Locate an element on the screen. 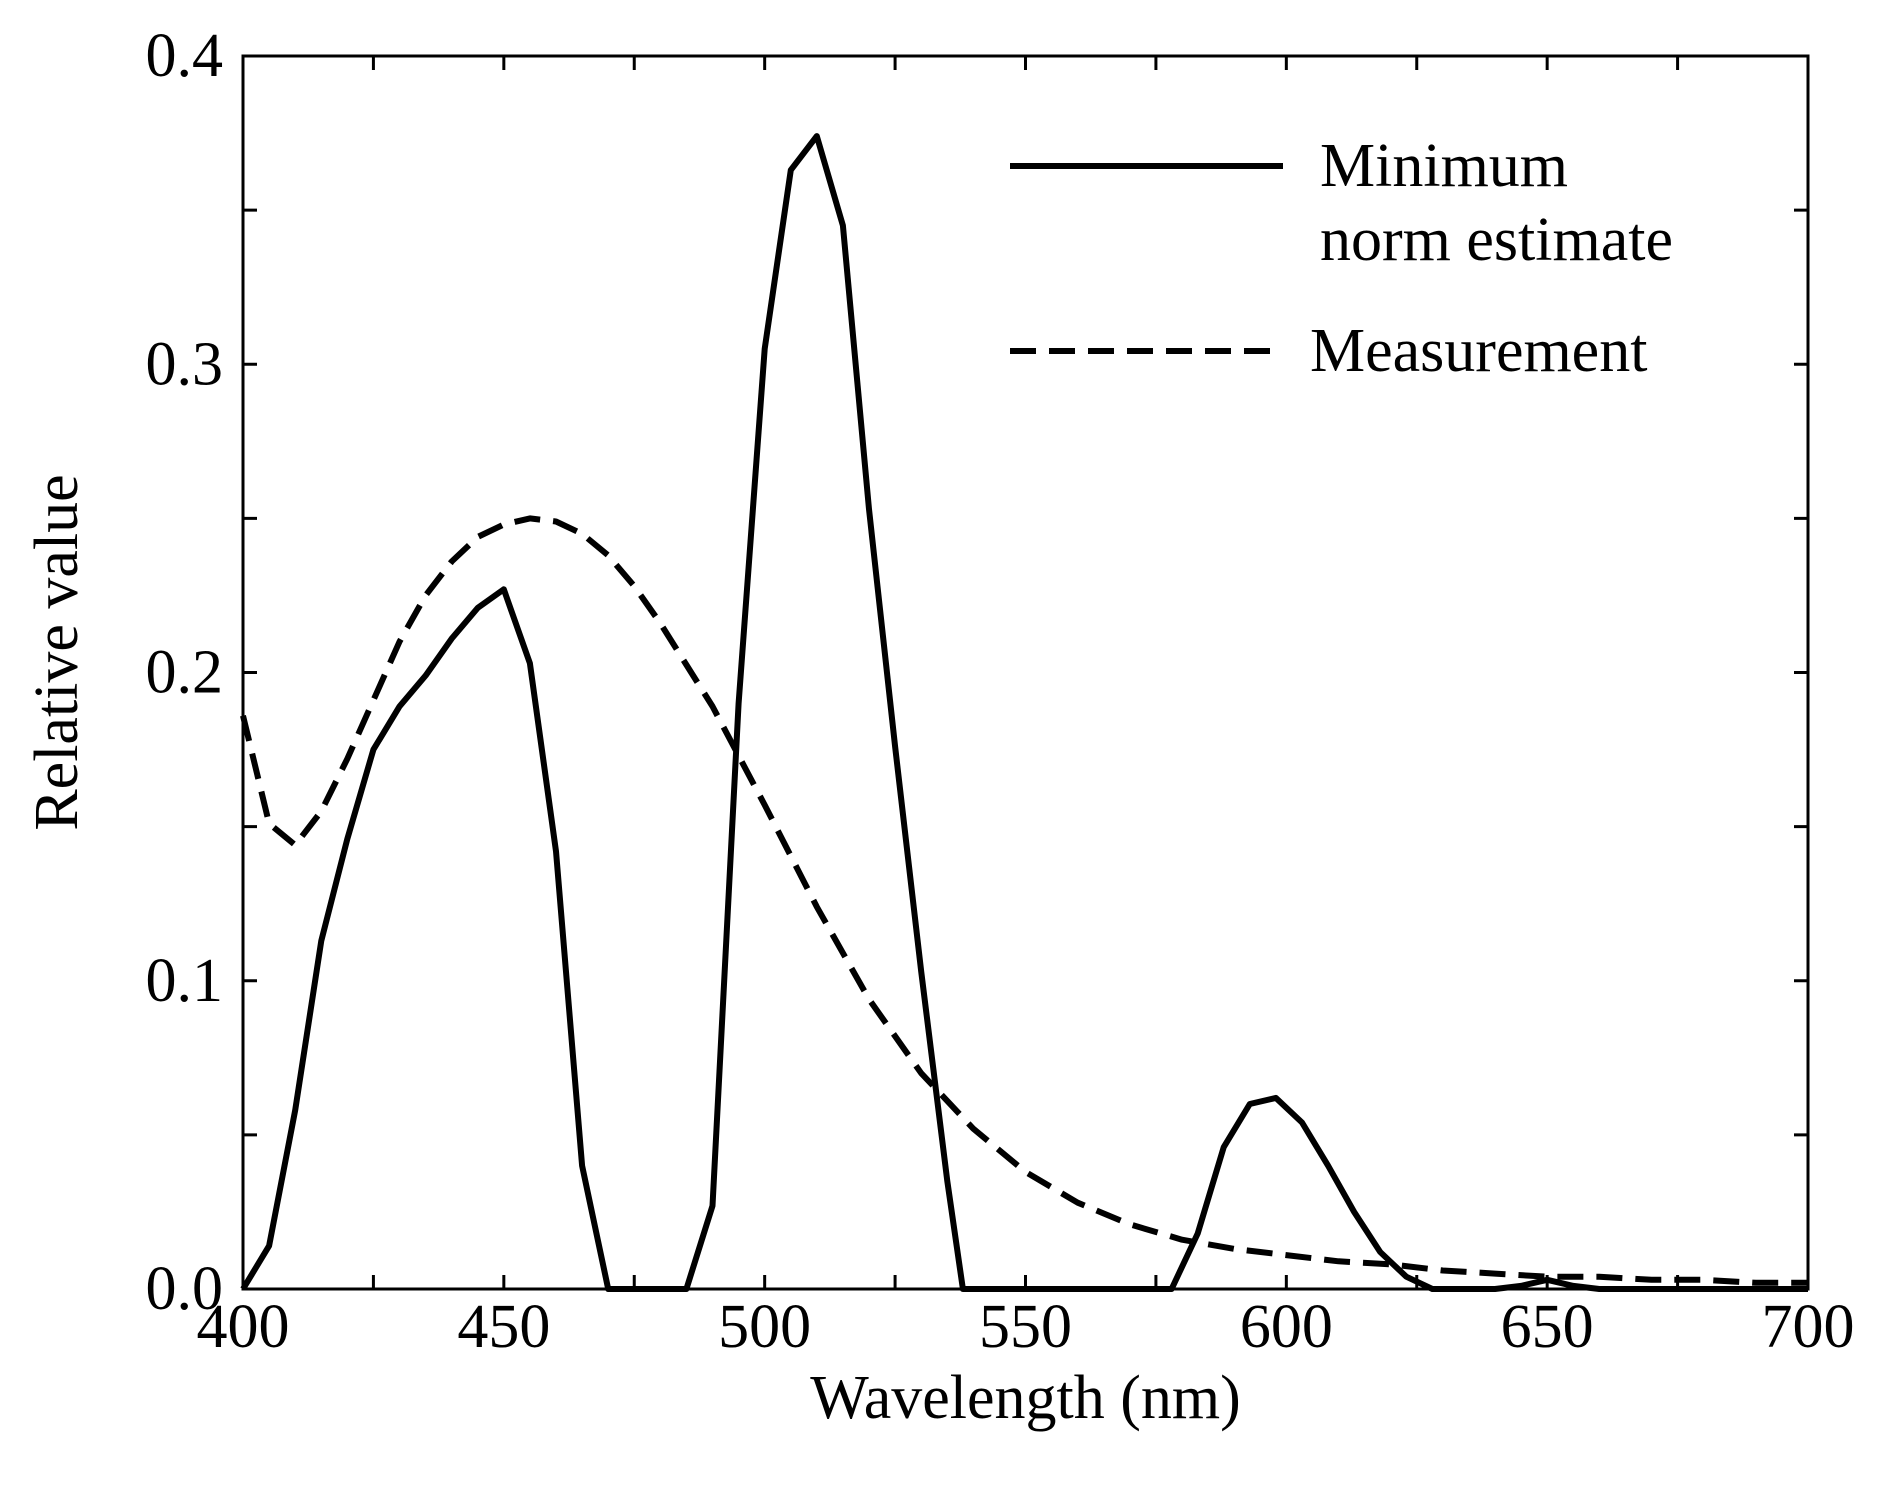 This screenshot has width=1885, height=1503. x-tick-label: 500 is located at coordinates (764, 1327).